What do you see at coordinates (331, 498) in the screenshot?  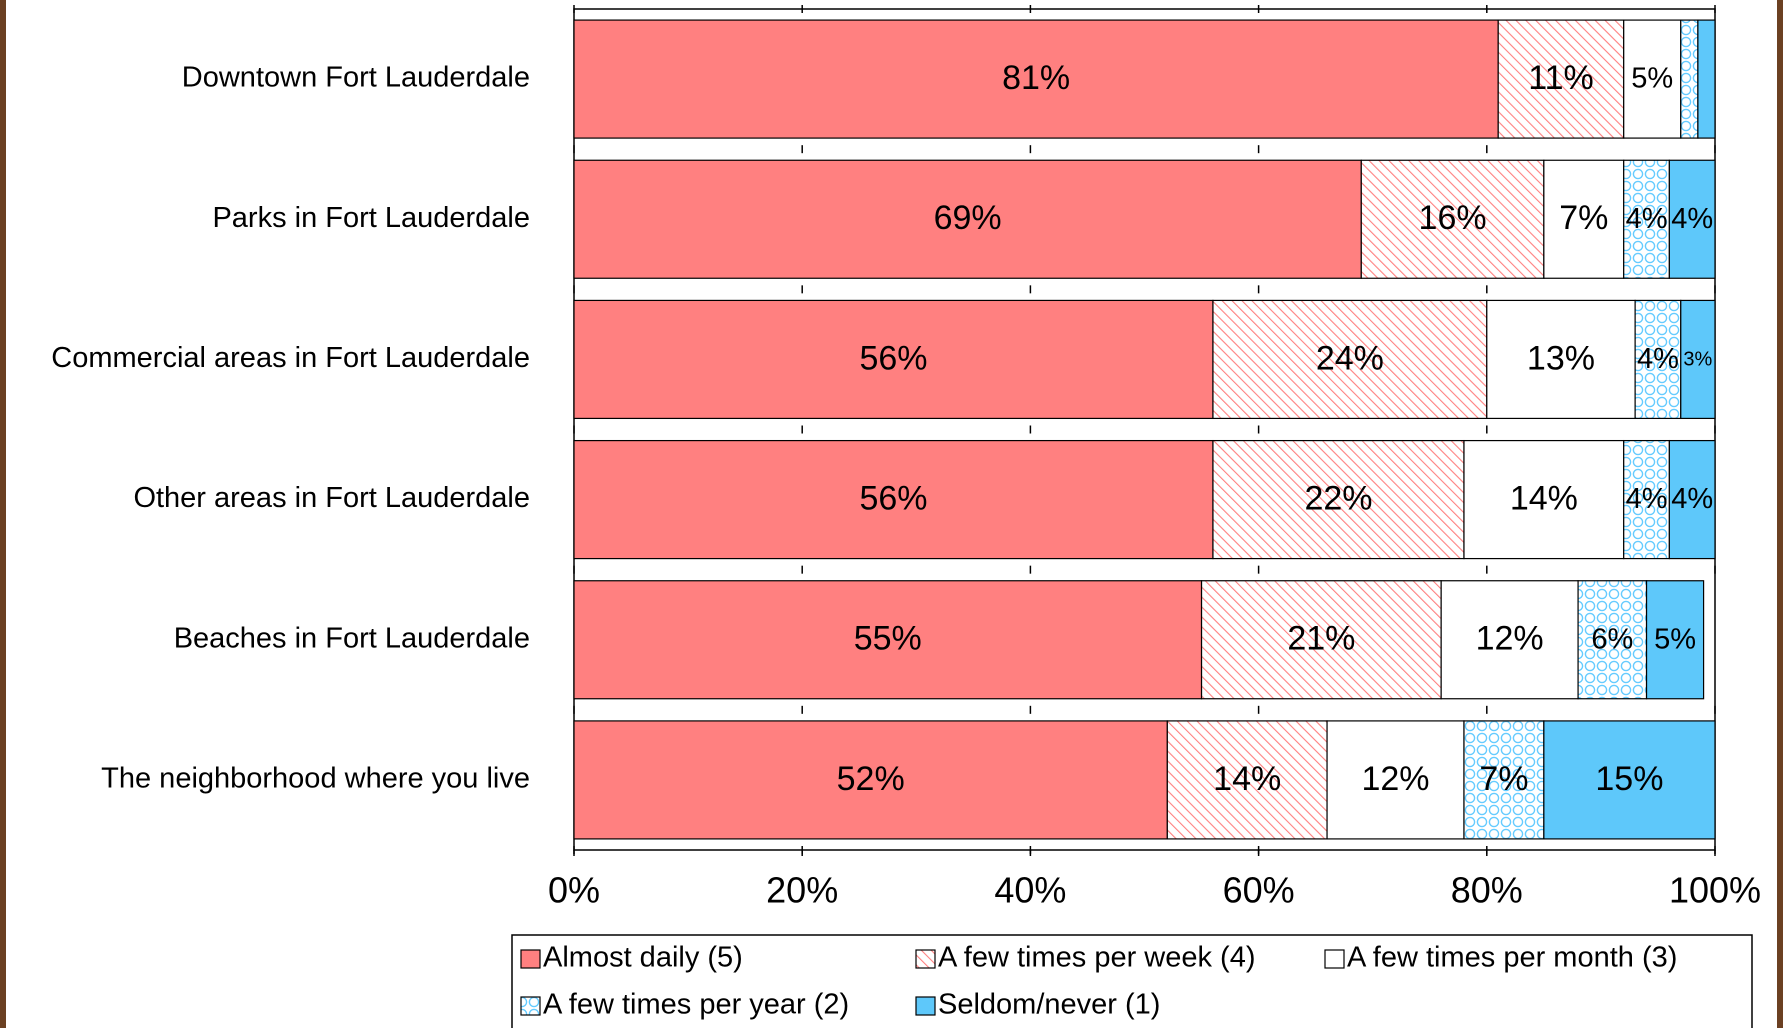 I see `category-label: Other areas in Fort Lauderdale` at bounding box center [331, 498].